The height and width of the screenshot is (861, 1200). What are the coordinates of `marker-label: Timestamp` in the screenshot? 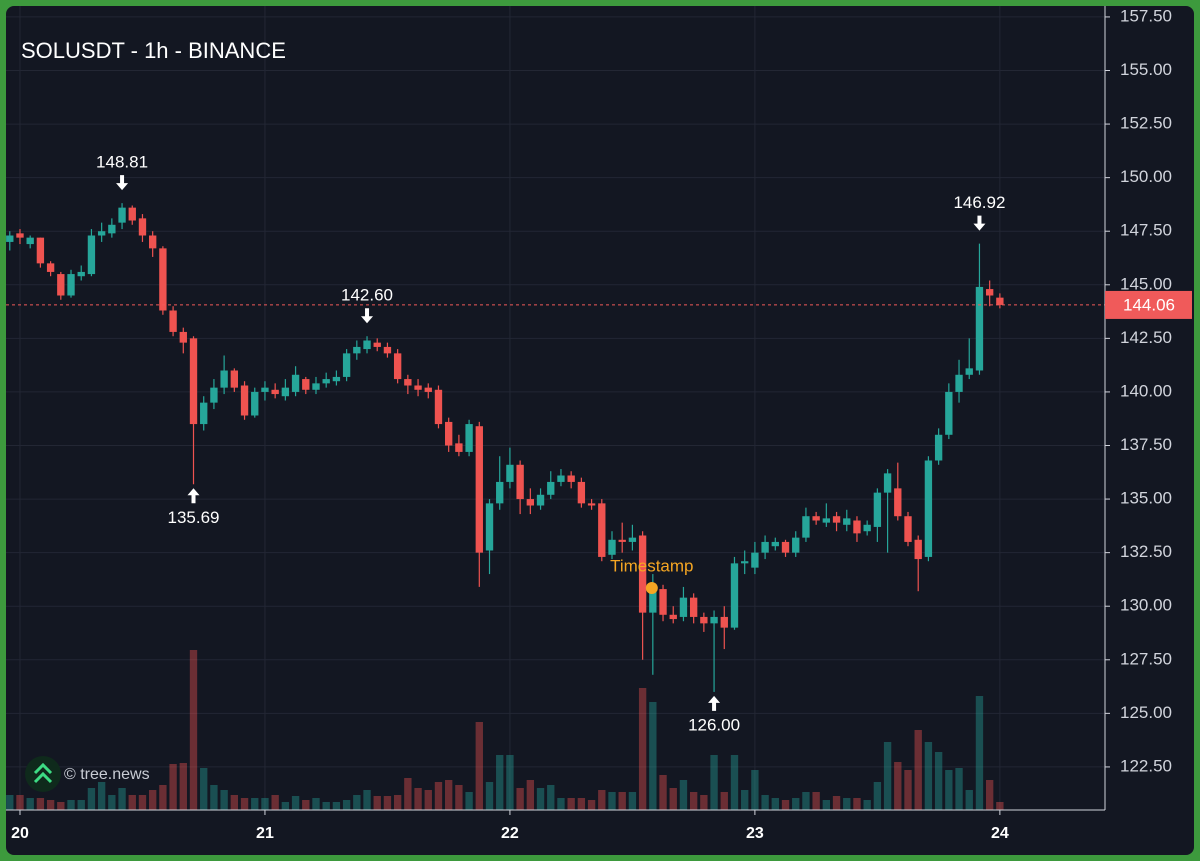 It's located at (651, 565).